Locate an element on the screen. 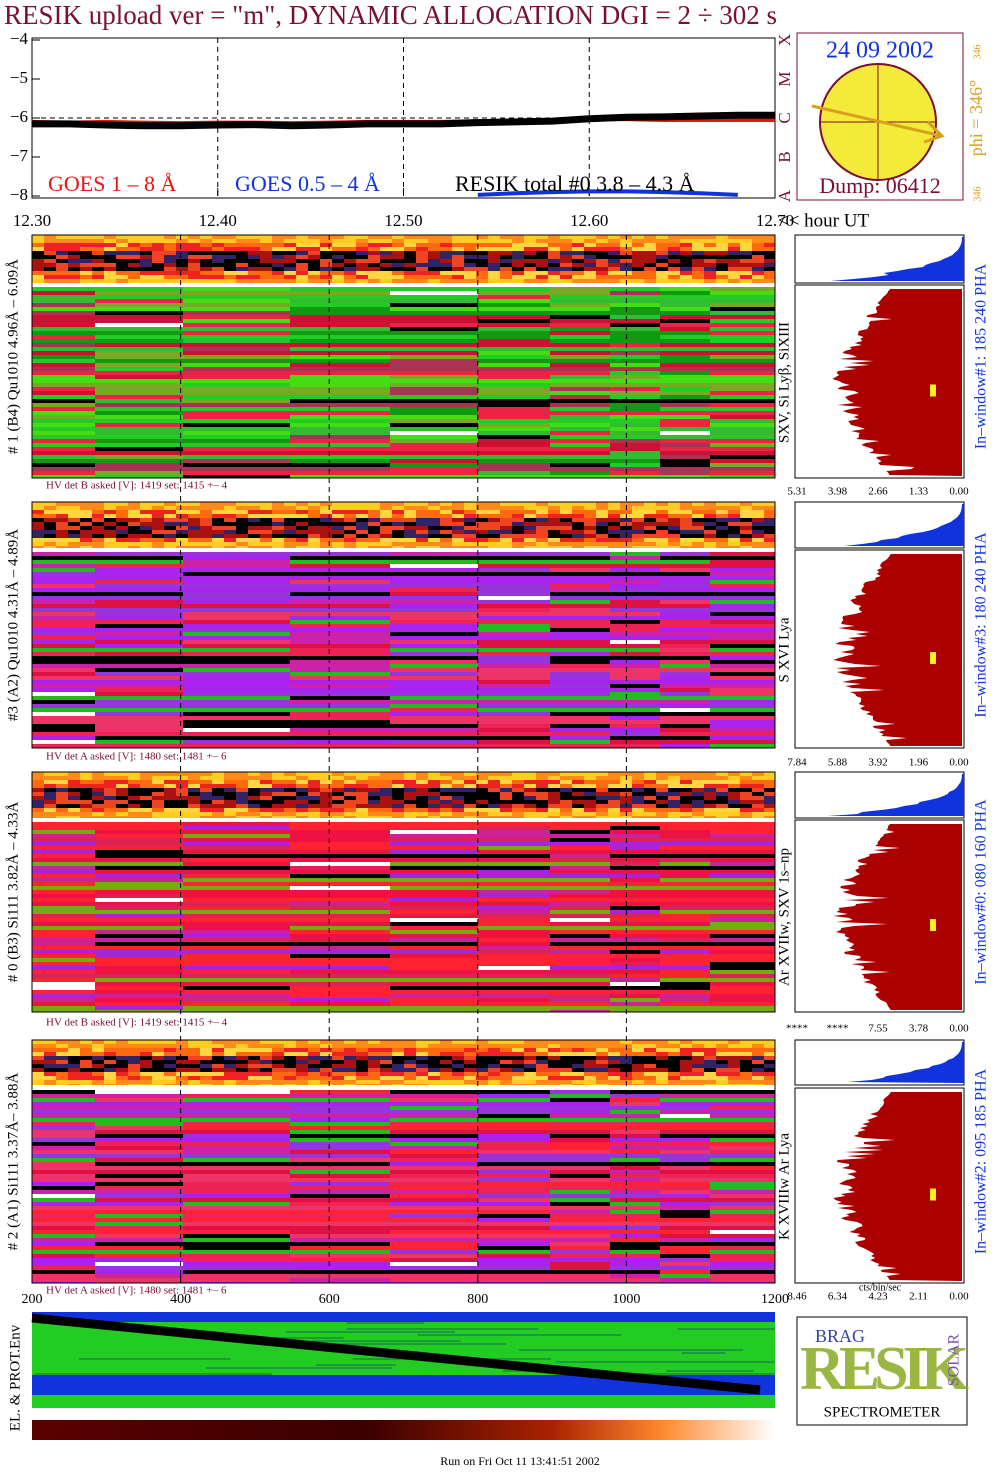  hist-small is located at coordinates (895, 795).